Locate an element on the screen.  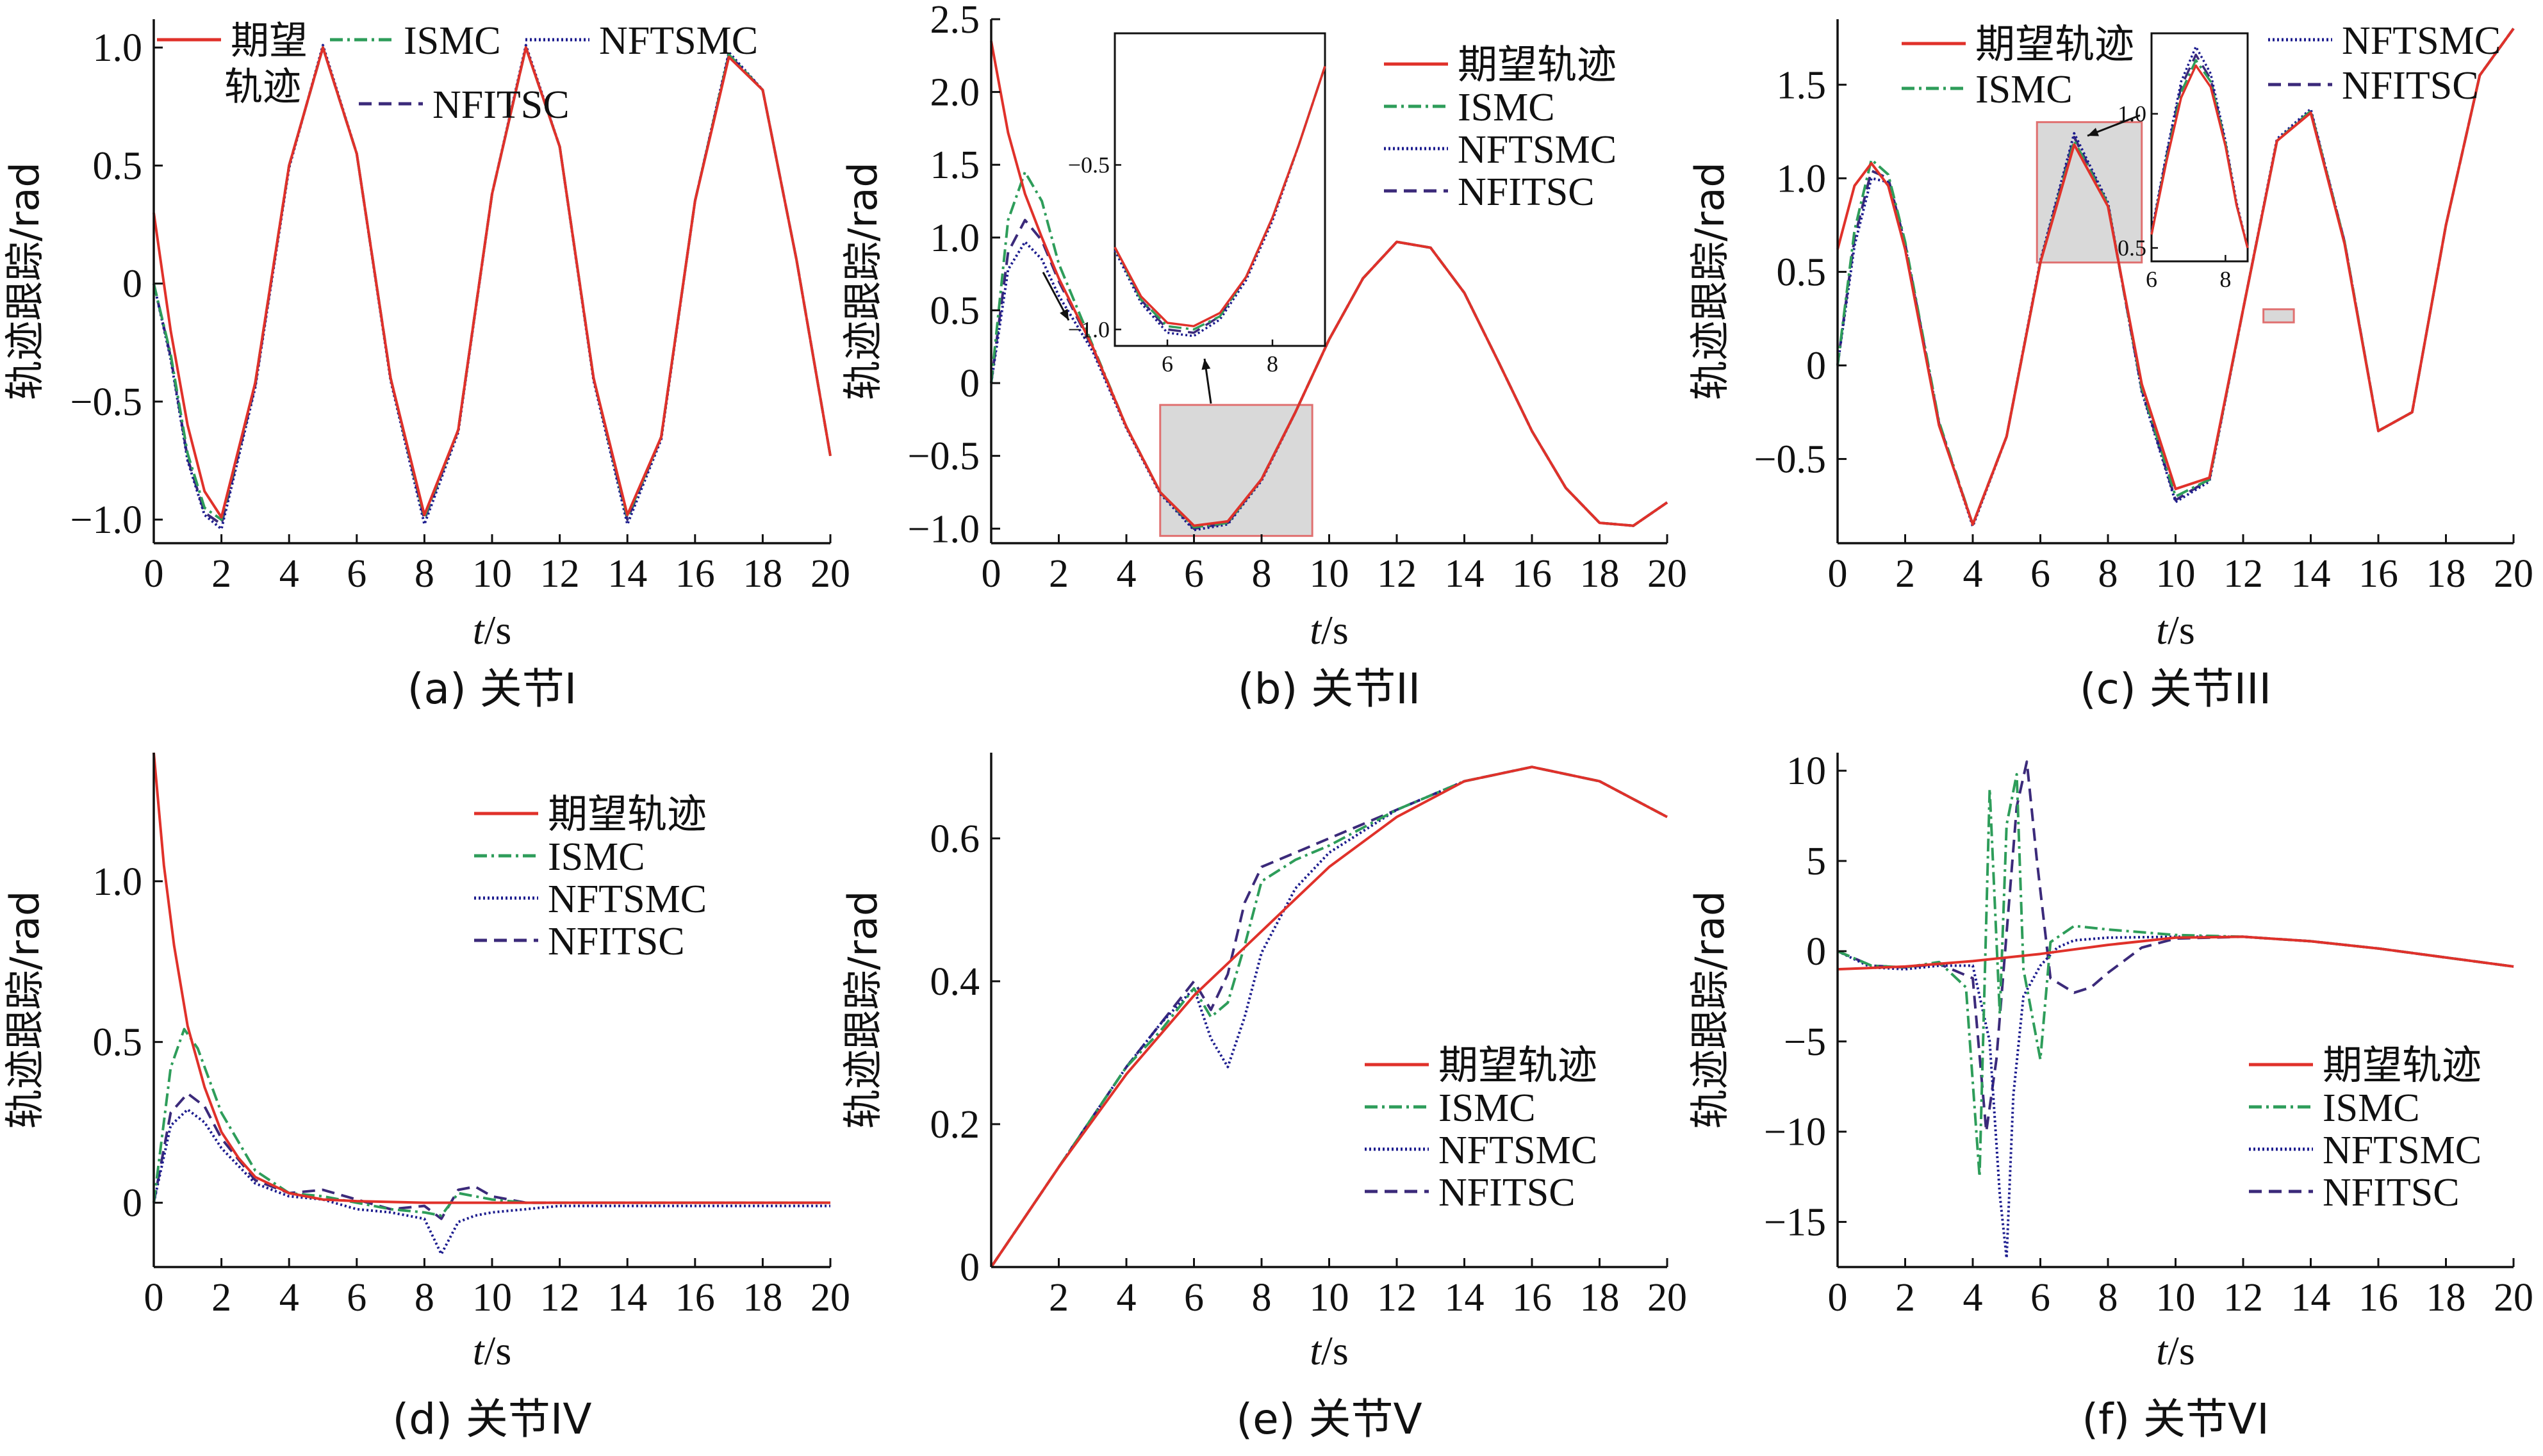
y-tick-label: −5 is located at coordinates (1805, 1042).